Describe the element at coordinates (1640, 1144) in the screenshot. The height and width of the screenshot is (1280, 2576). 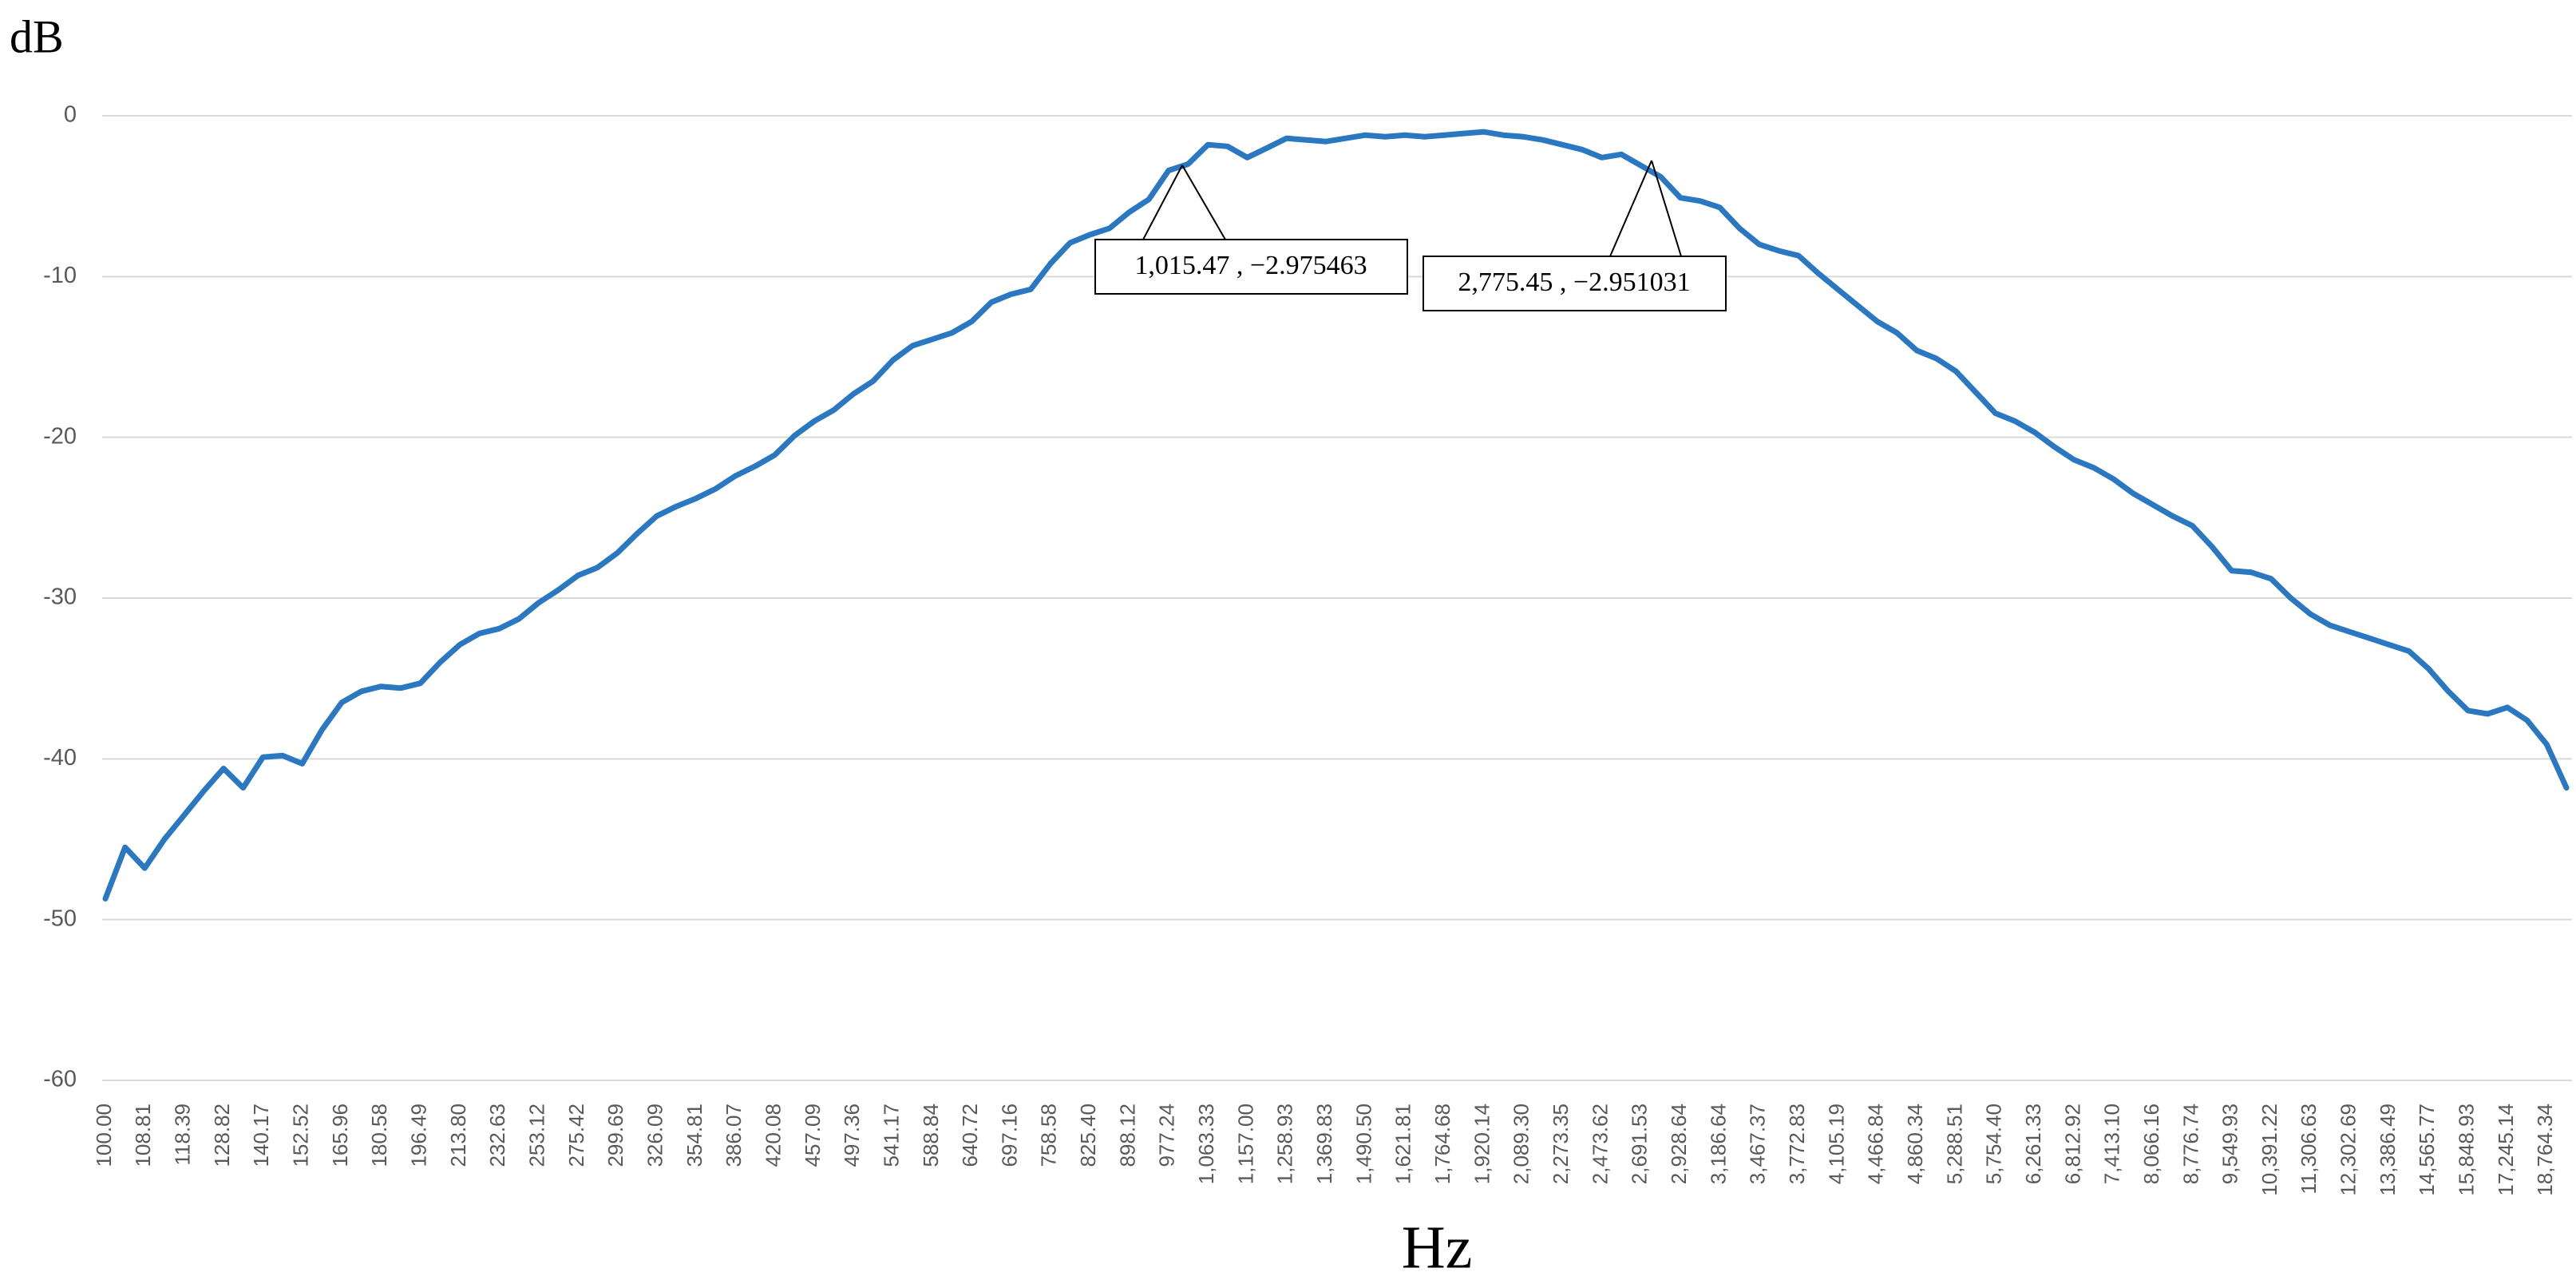
I see `x-tick-label: 2,691.53` at that location.